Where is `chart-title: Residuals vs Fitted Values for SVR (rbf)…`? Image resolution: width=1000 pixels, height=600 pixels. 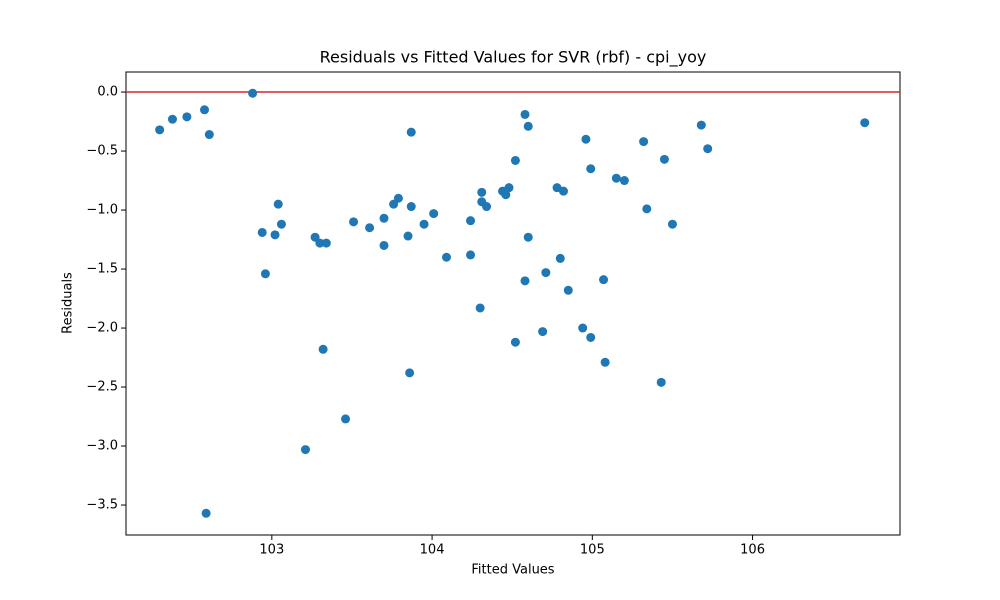
chart-title: Residuals vs Fitted Values for SVR (rbf)… is located at coordinates (513, 58).